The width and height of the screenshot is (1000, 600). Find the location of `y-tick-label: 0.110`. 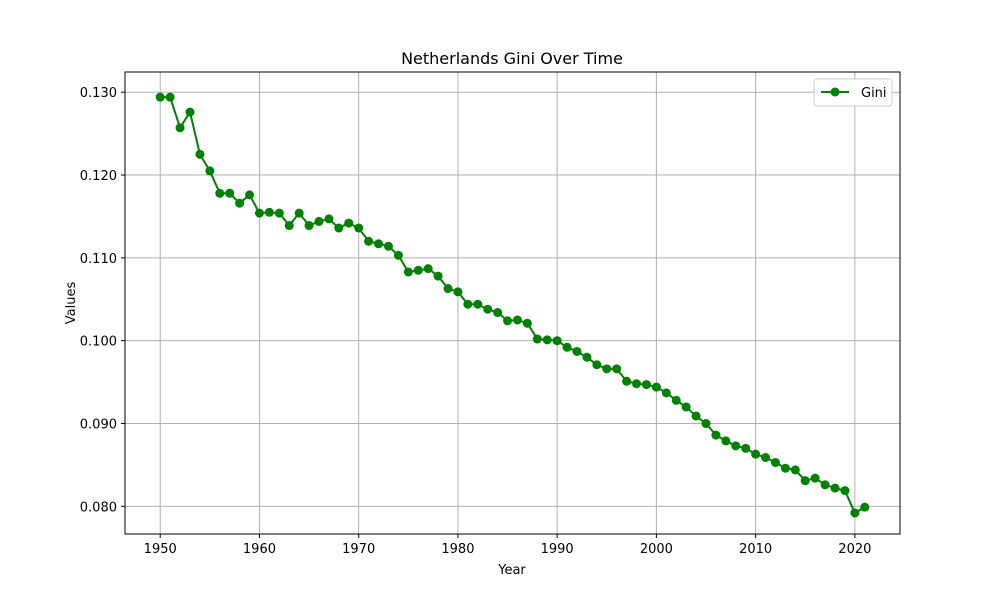

y-tick-label: 0.110 is located at coordinates (98, 259).